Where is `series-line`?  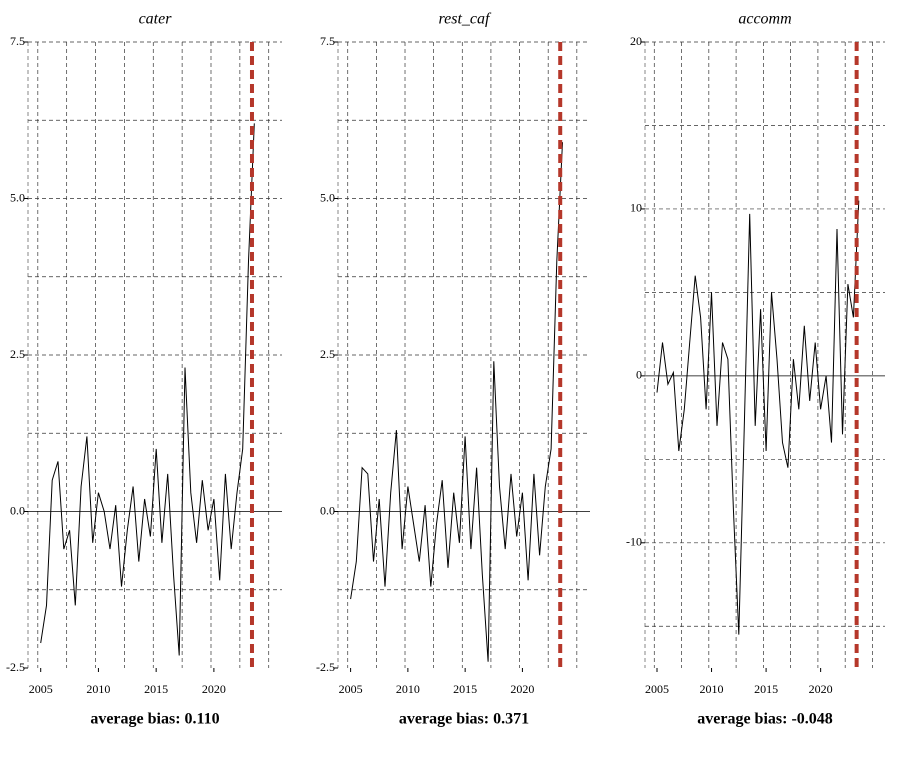 series-line is located at coordinates (758, 417).